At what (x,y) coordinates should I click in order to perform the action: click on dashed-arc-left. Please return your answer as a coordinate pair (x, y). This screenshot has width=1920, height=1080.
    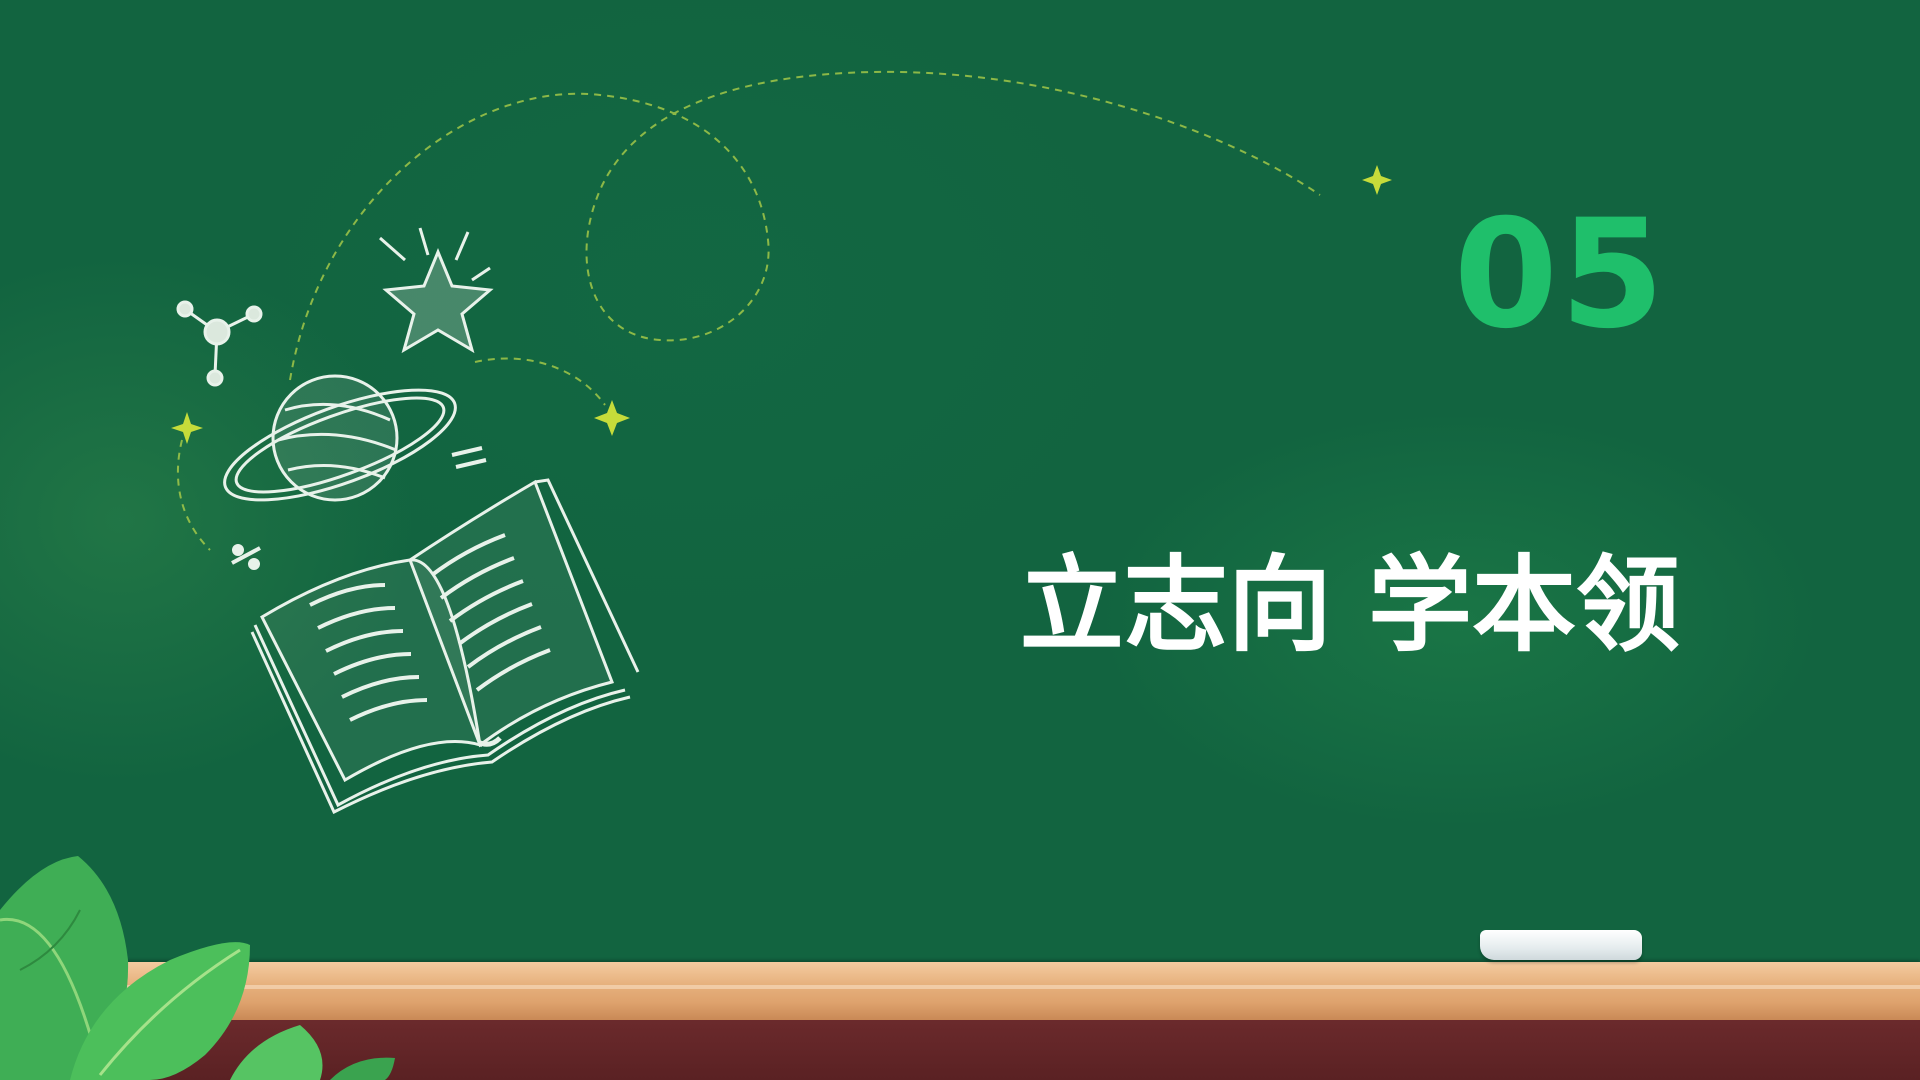
    Looking at the image, I should click on (193, 495).